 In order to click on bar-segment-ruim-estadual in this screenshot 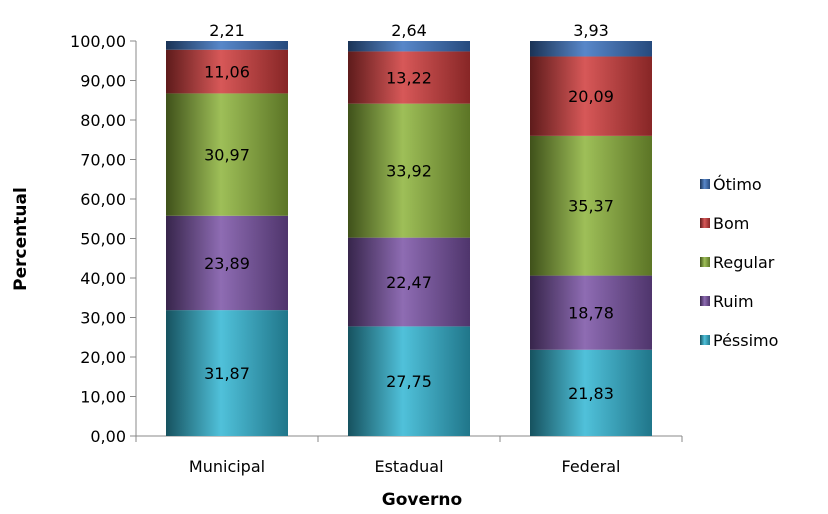, I will do `click(409, 282)`.